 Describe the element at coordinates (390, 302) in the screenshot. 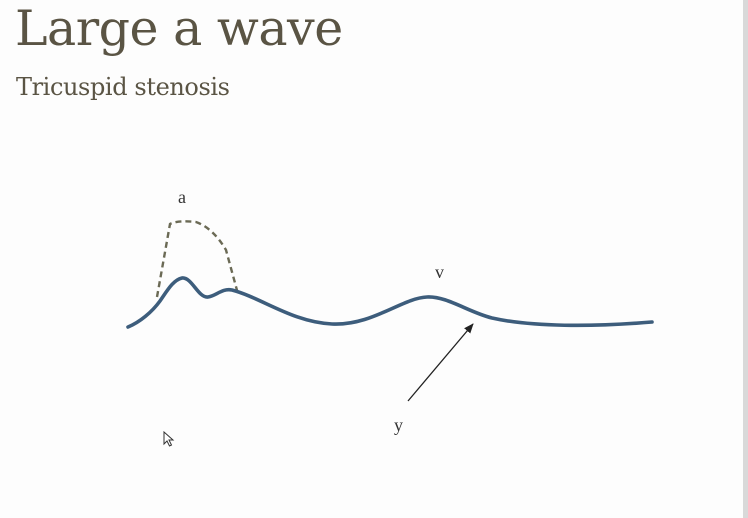

I see `venous-waveform` at that location.